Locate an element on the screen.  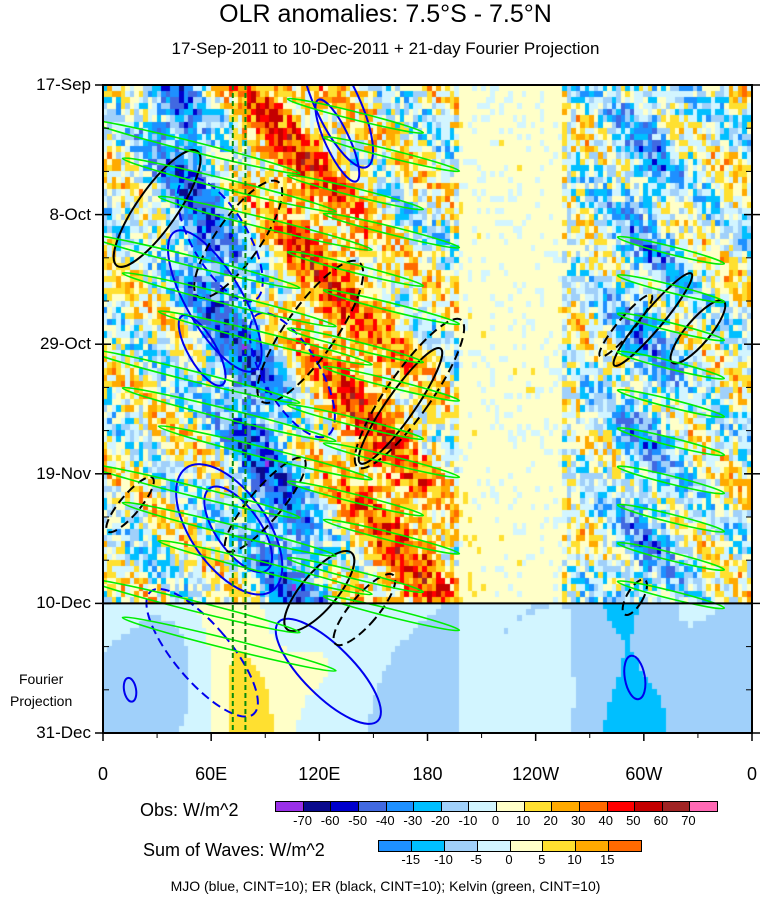
x-tick-label: 120E is located at coordinates (319, 774).